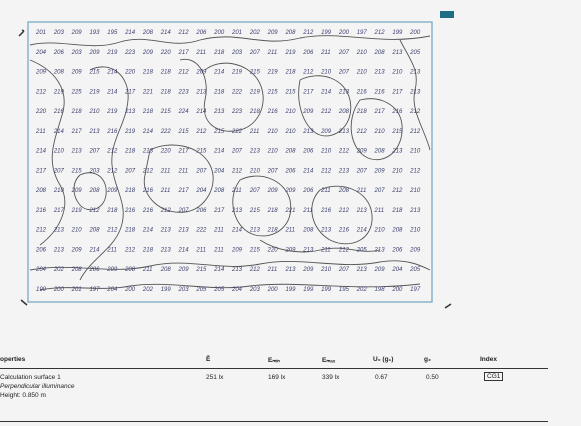 This screenshot has width=581, height=426. Describe the element at coordinates (277, 377) in the screenshot. I see `row-e-min: 169 lx` at that location.